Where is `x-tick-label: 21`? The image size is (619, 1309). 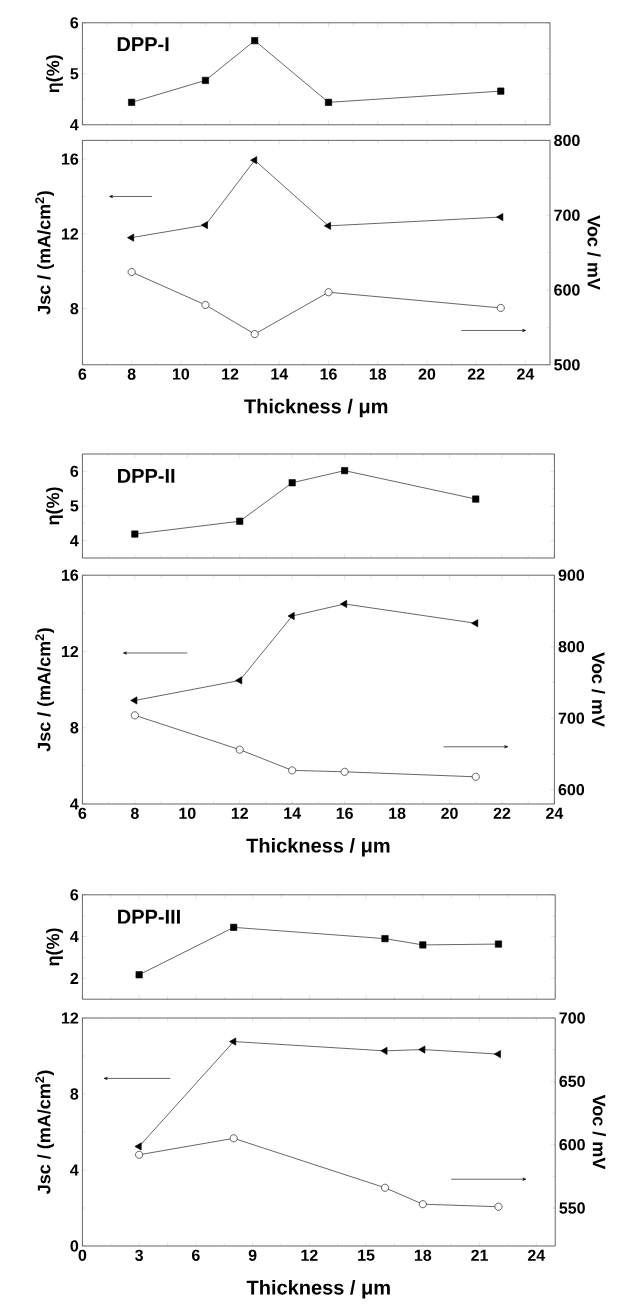
x-tick-label: 21 is located at coordinates (479, 1255).